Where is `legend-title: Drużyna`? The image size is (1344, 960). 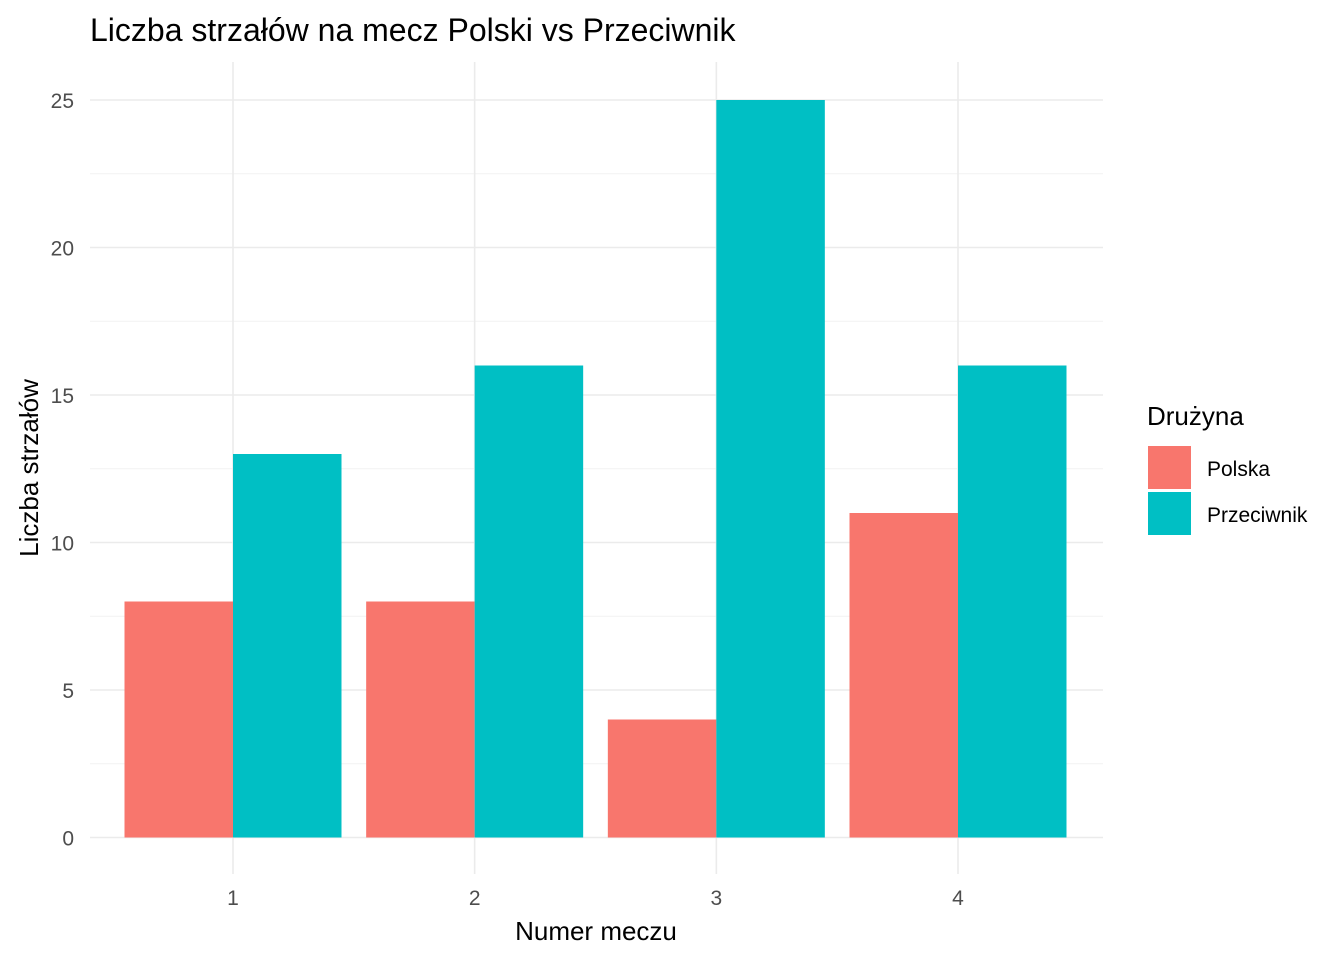 legend-title: Drużyna is located at coordinates (1195, 416).